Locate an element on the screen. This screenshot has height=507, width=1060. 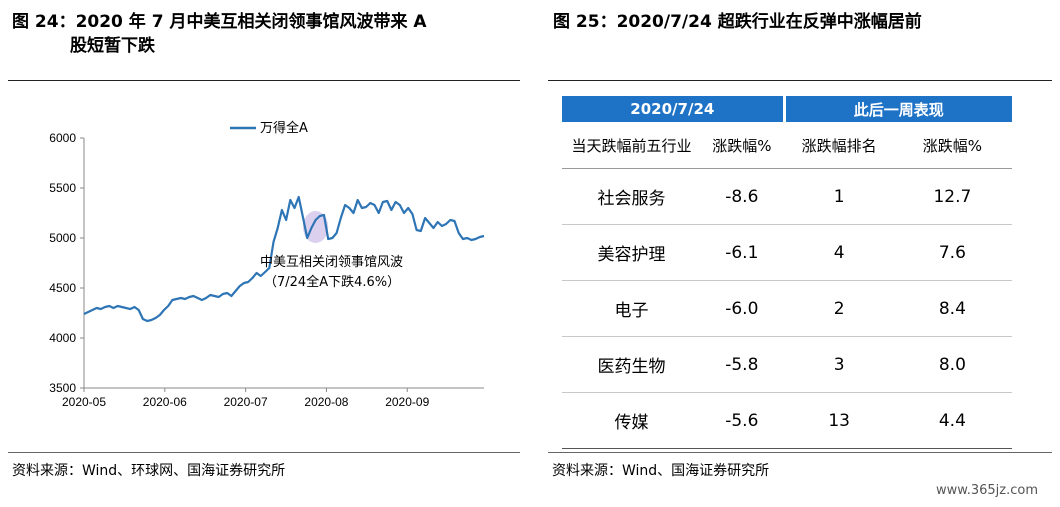
x-tick-label: 2020-08 is located at coordinates (326, 402).